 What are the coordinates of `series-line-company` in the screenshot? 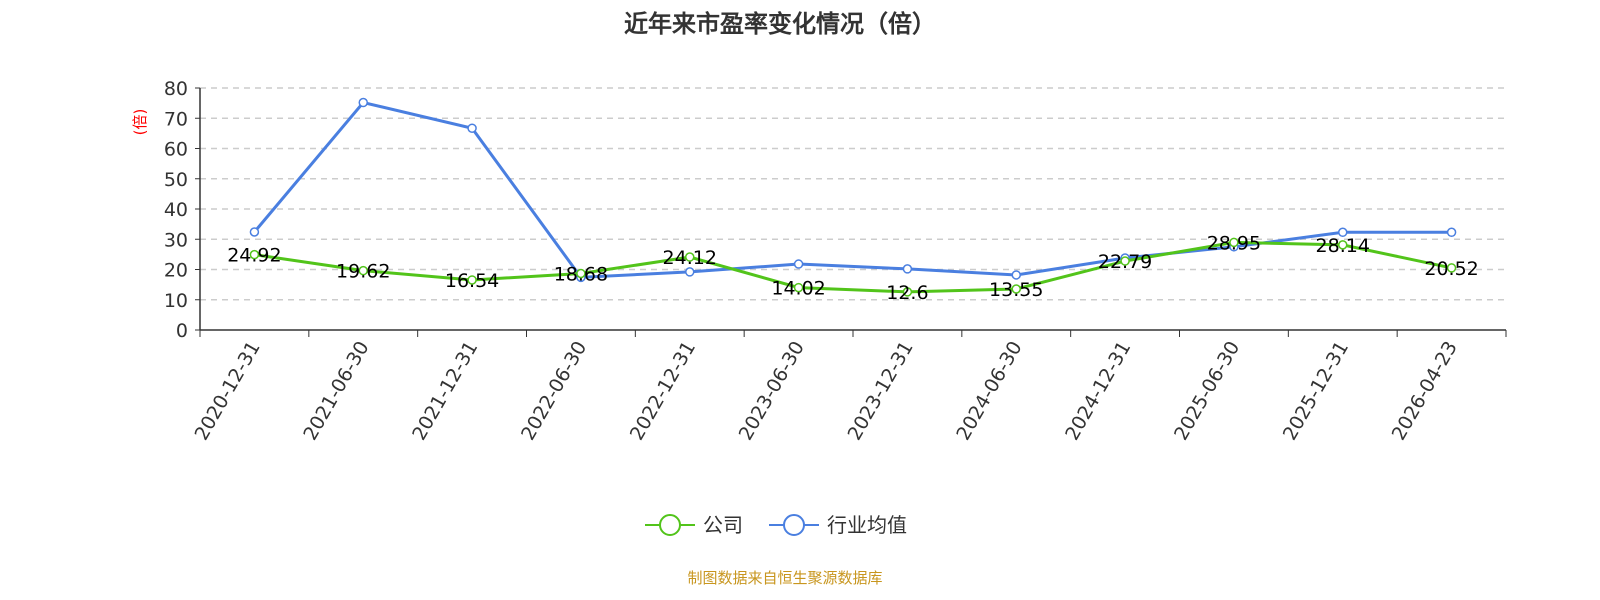 It's located at (853, 267).